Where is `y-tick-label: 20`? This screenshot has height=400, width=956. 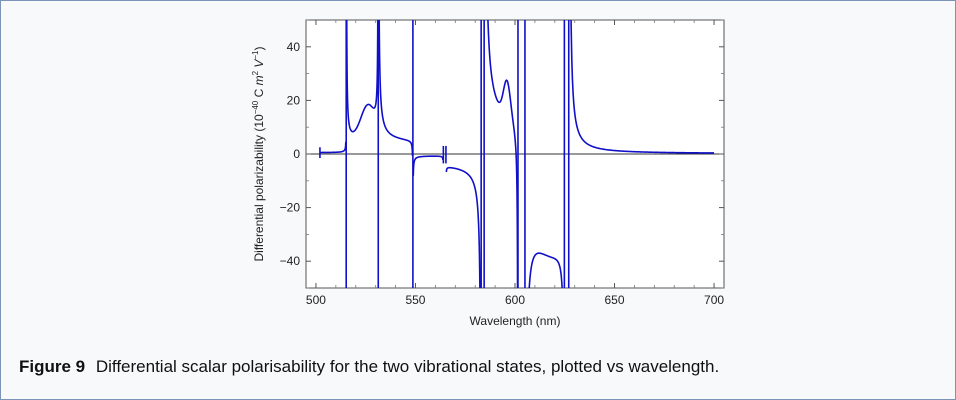
y-tick-label: 20 is located at coordinates (294, 100).